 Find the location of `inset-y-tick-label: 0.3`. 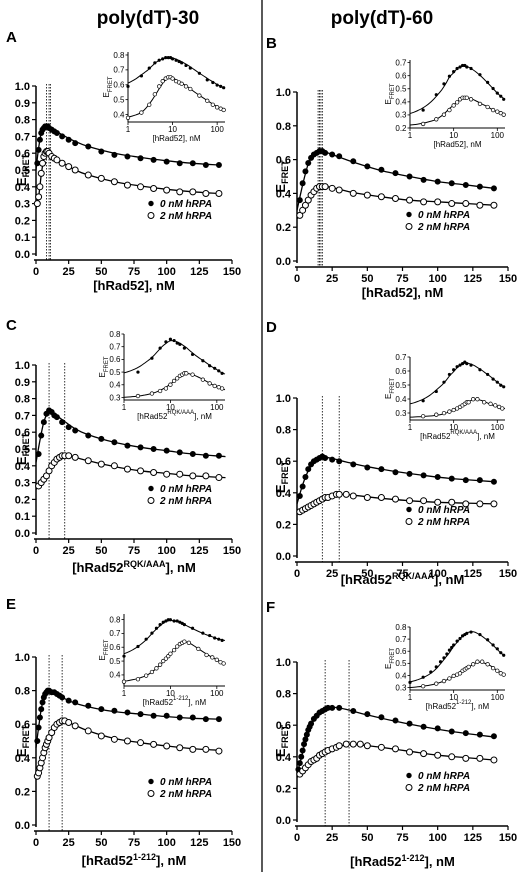

inset-y-tick-label: 0.3 is located at coordinates (401, 413).